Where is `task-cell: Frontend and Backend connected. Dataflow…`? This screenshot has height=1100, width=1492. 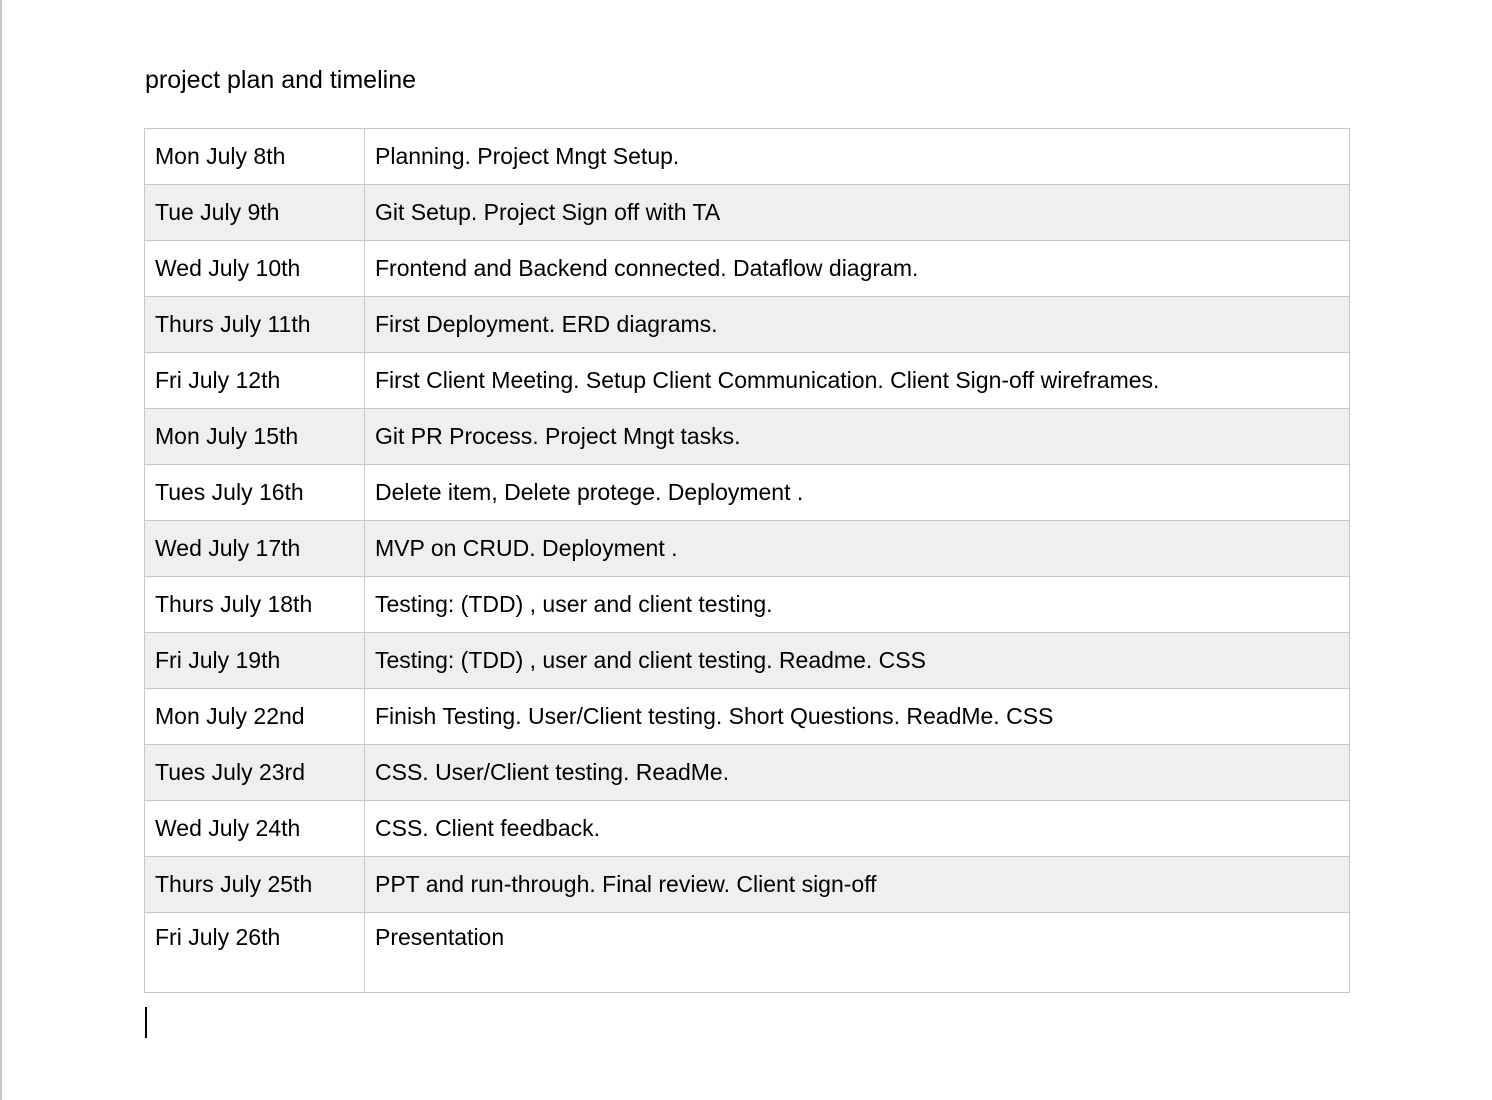 task-cell: Frontend and Backend connected. Dataflow… is located at coordinates (857, 268).